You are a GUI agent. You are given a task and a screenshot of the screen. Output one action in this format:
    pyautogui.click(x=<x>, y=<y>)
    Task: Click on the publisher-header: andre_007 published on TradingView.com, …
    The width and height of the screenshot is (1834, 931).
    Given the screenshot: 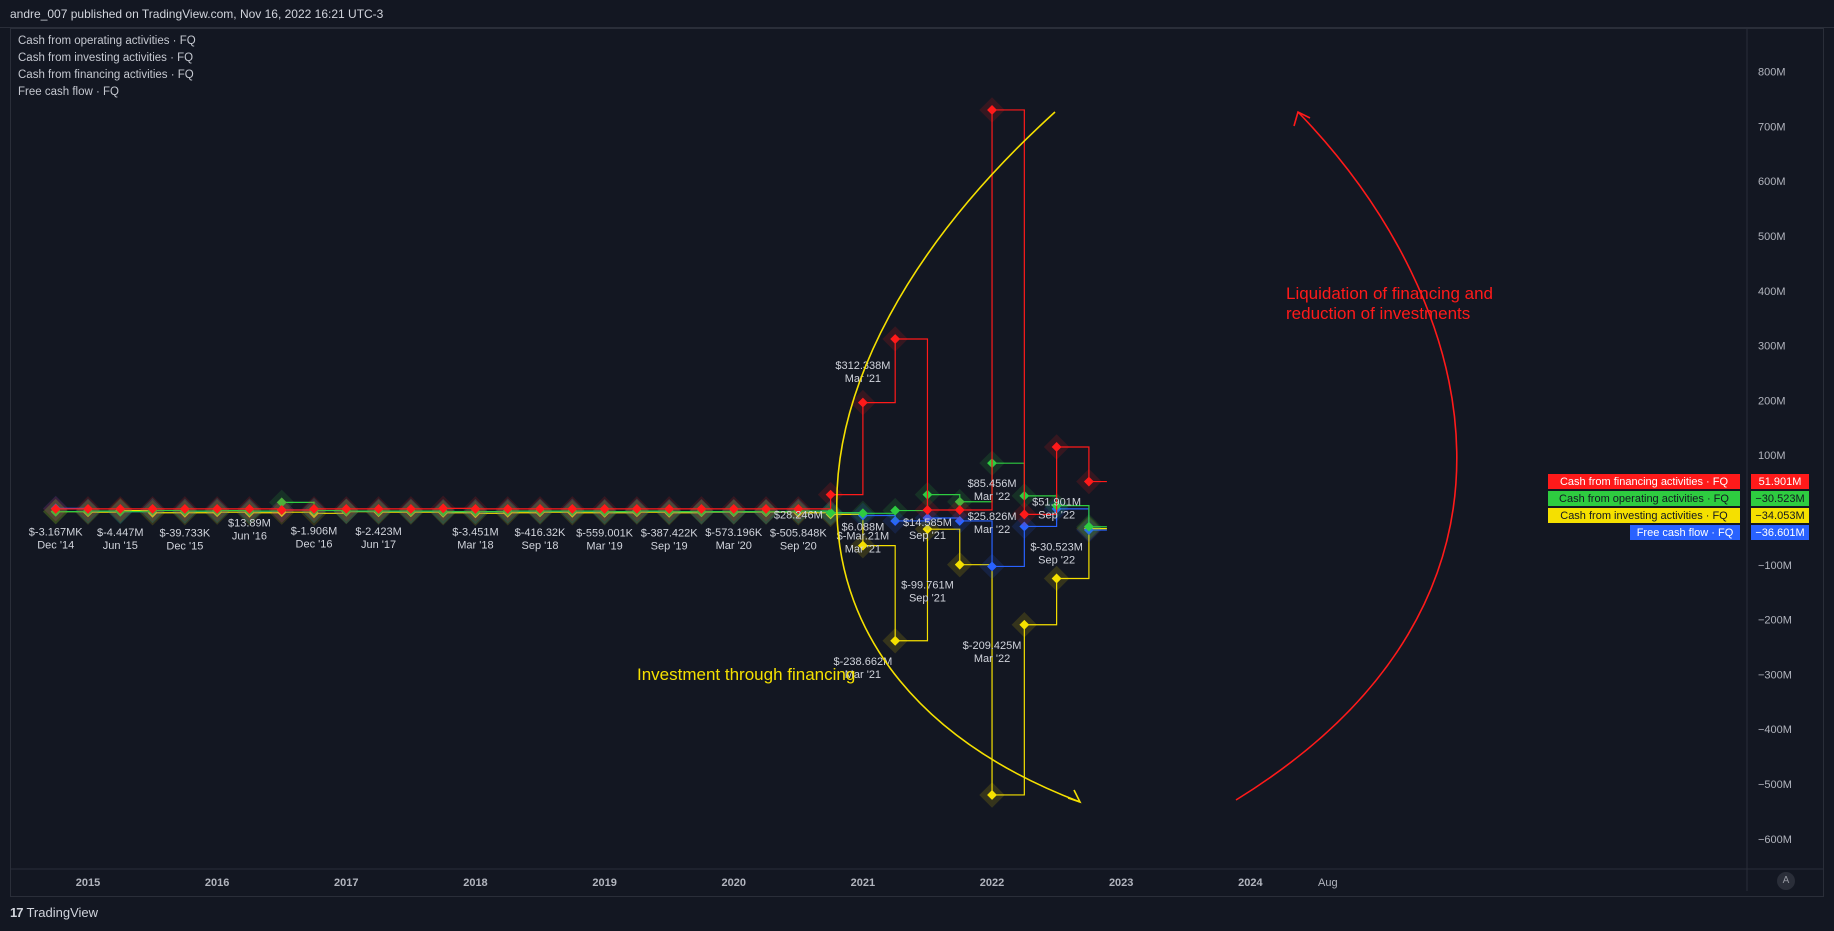 What is the action you would take?
    pyautogui.click(x=917, y=14)
    